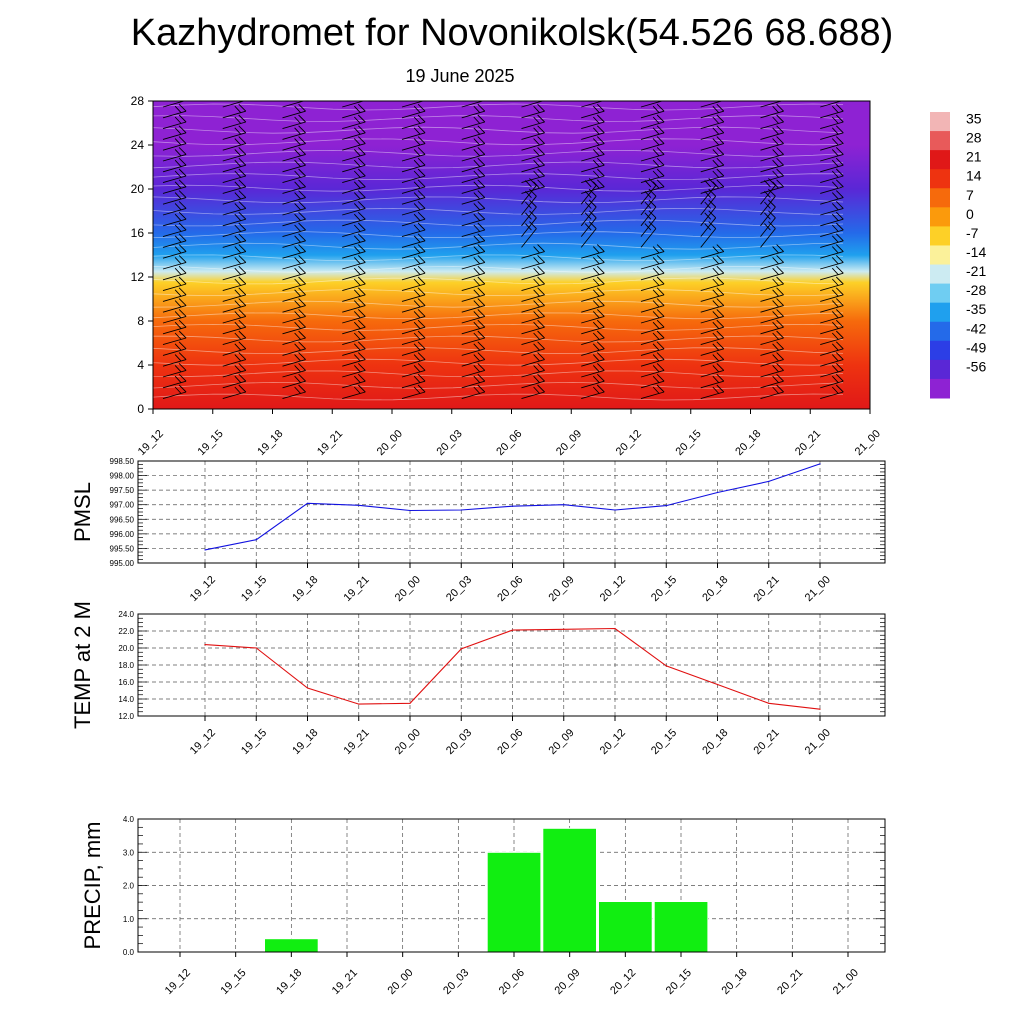  I want to click on colorbar-legend: 35 28 21 14 7 0 -7 -14 -21 -28 -35 -42 -49 -56, so click(958, 255).